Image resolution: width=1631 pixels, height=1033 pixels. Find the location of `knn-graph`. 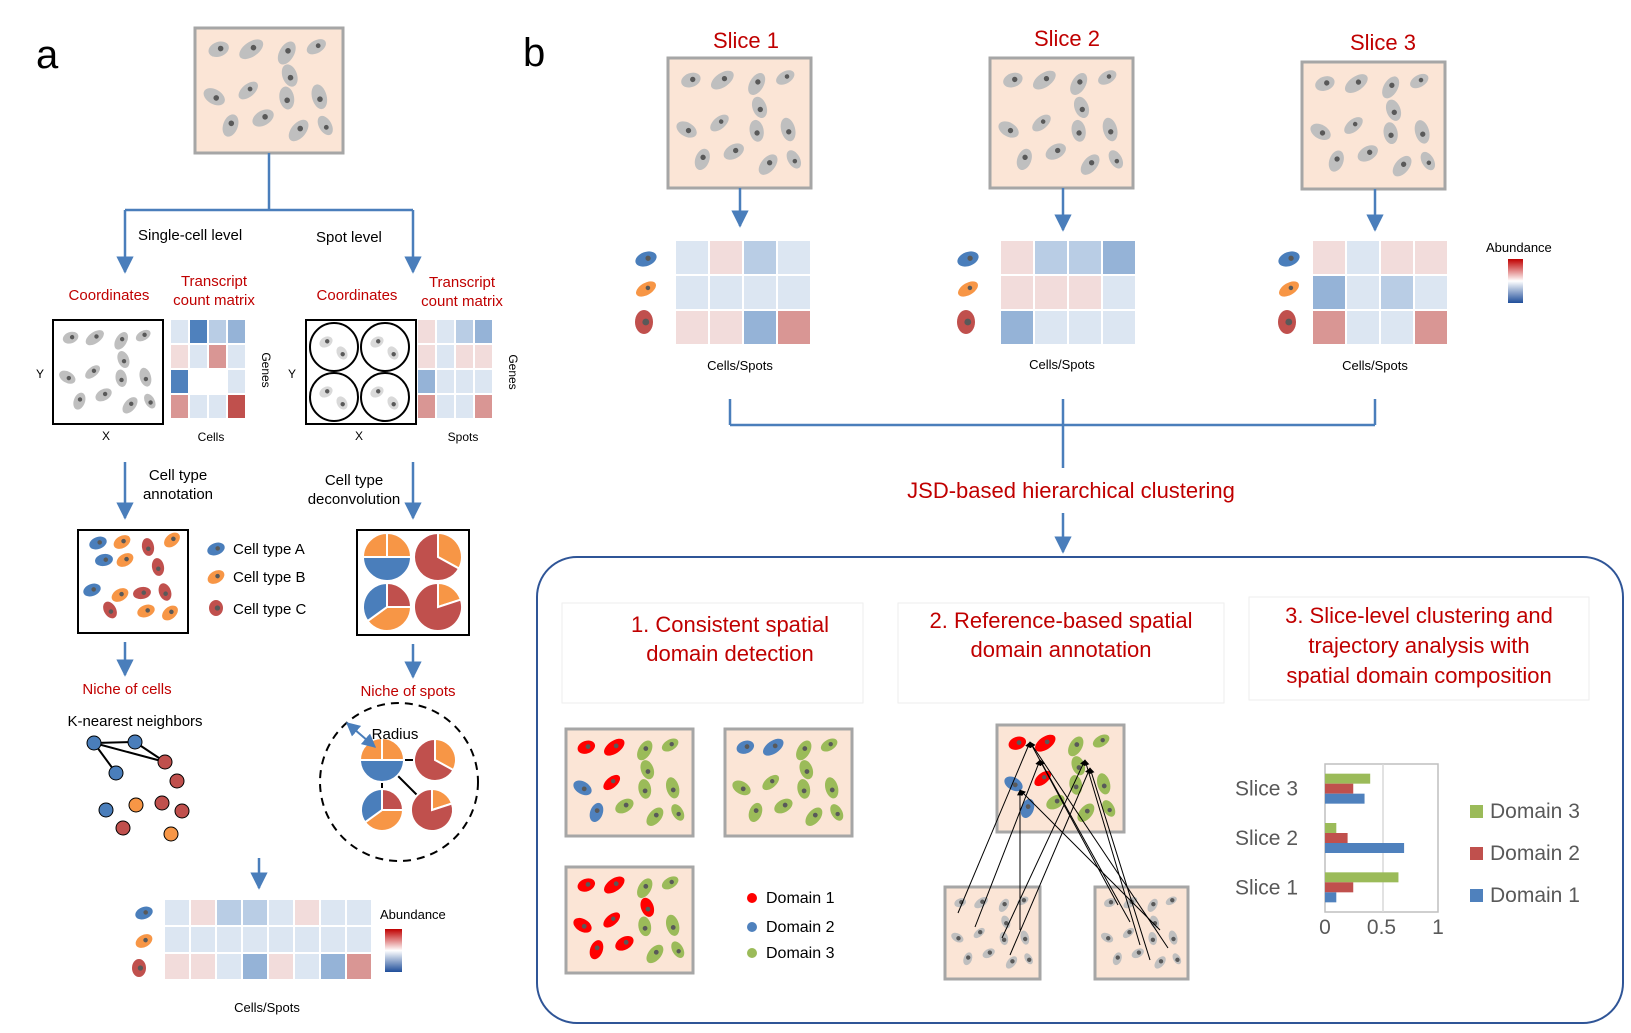

knn-graph is located at coordinates (138, 788).